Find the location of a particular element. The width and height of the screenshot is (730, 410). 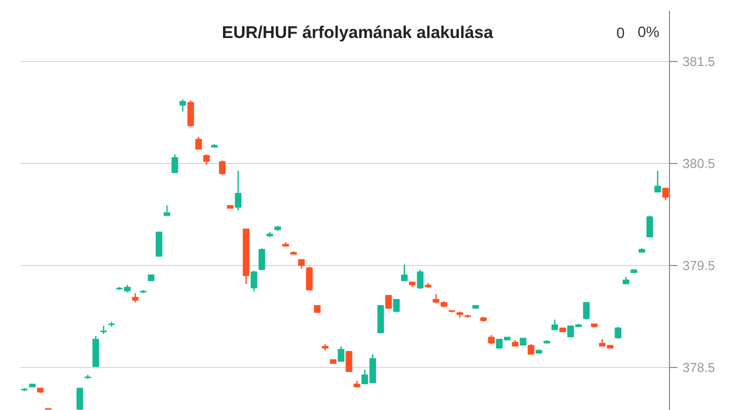

annotation: 0% is located at coordinates (649, 32).